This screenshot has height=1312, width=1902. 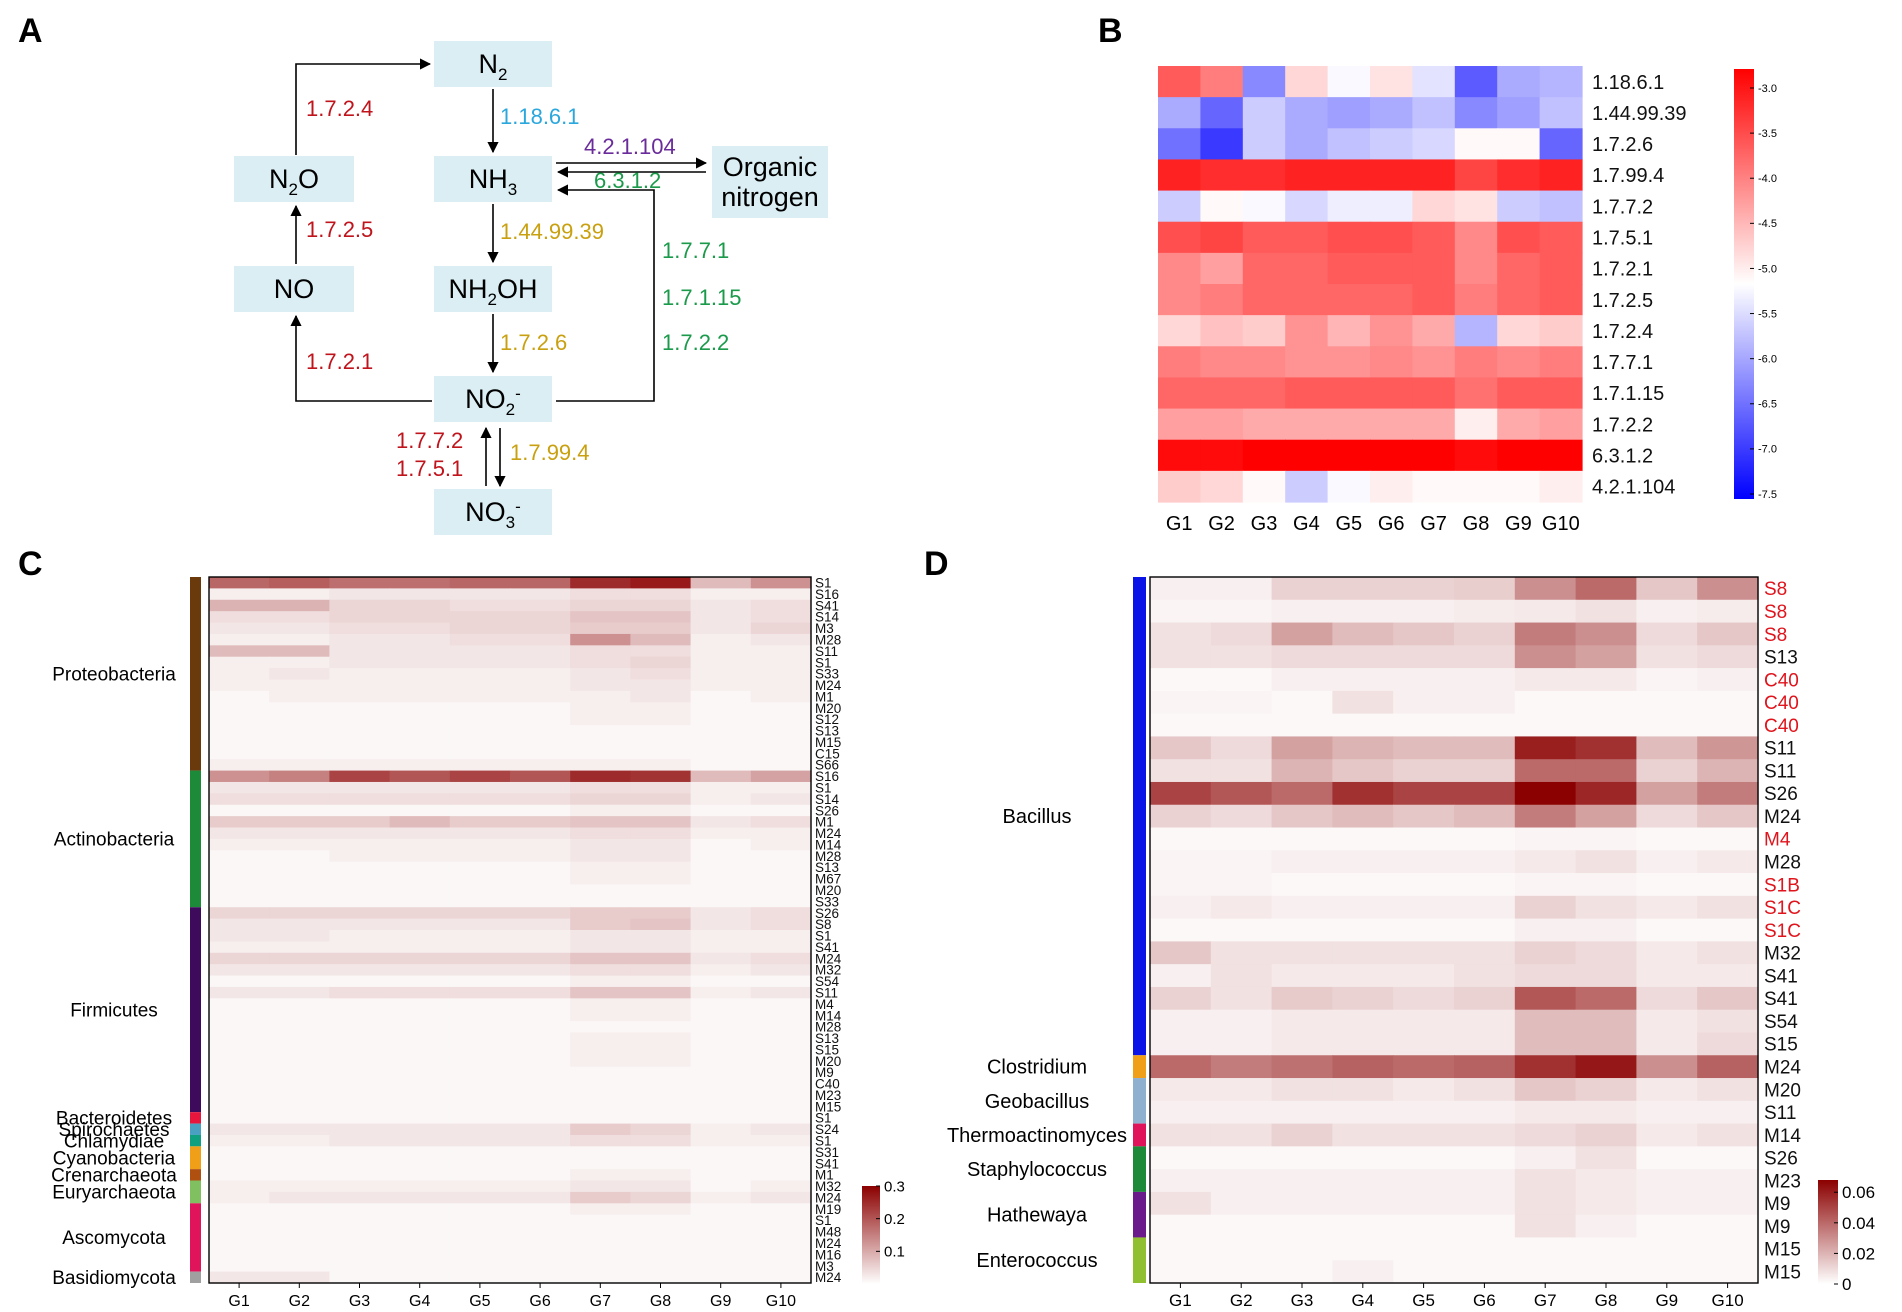 I want to click on colorbar-tick-label: 0.06, so click(x=1858, y=1192).